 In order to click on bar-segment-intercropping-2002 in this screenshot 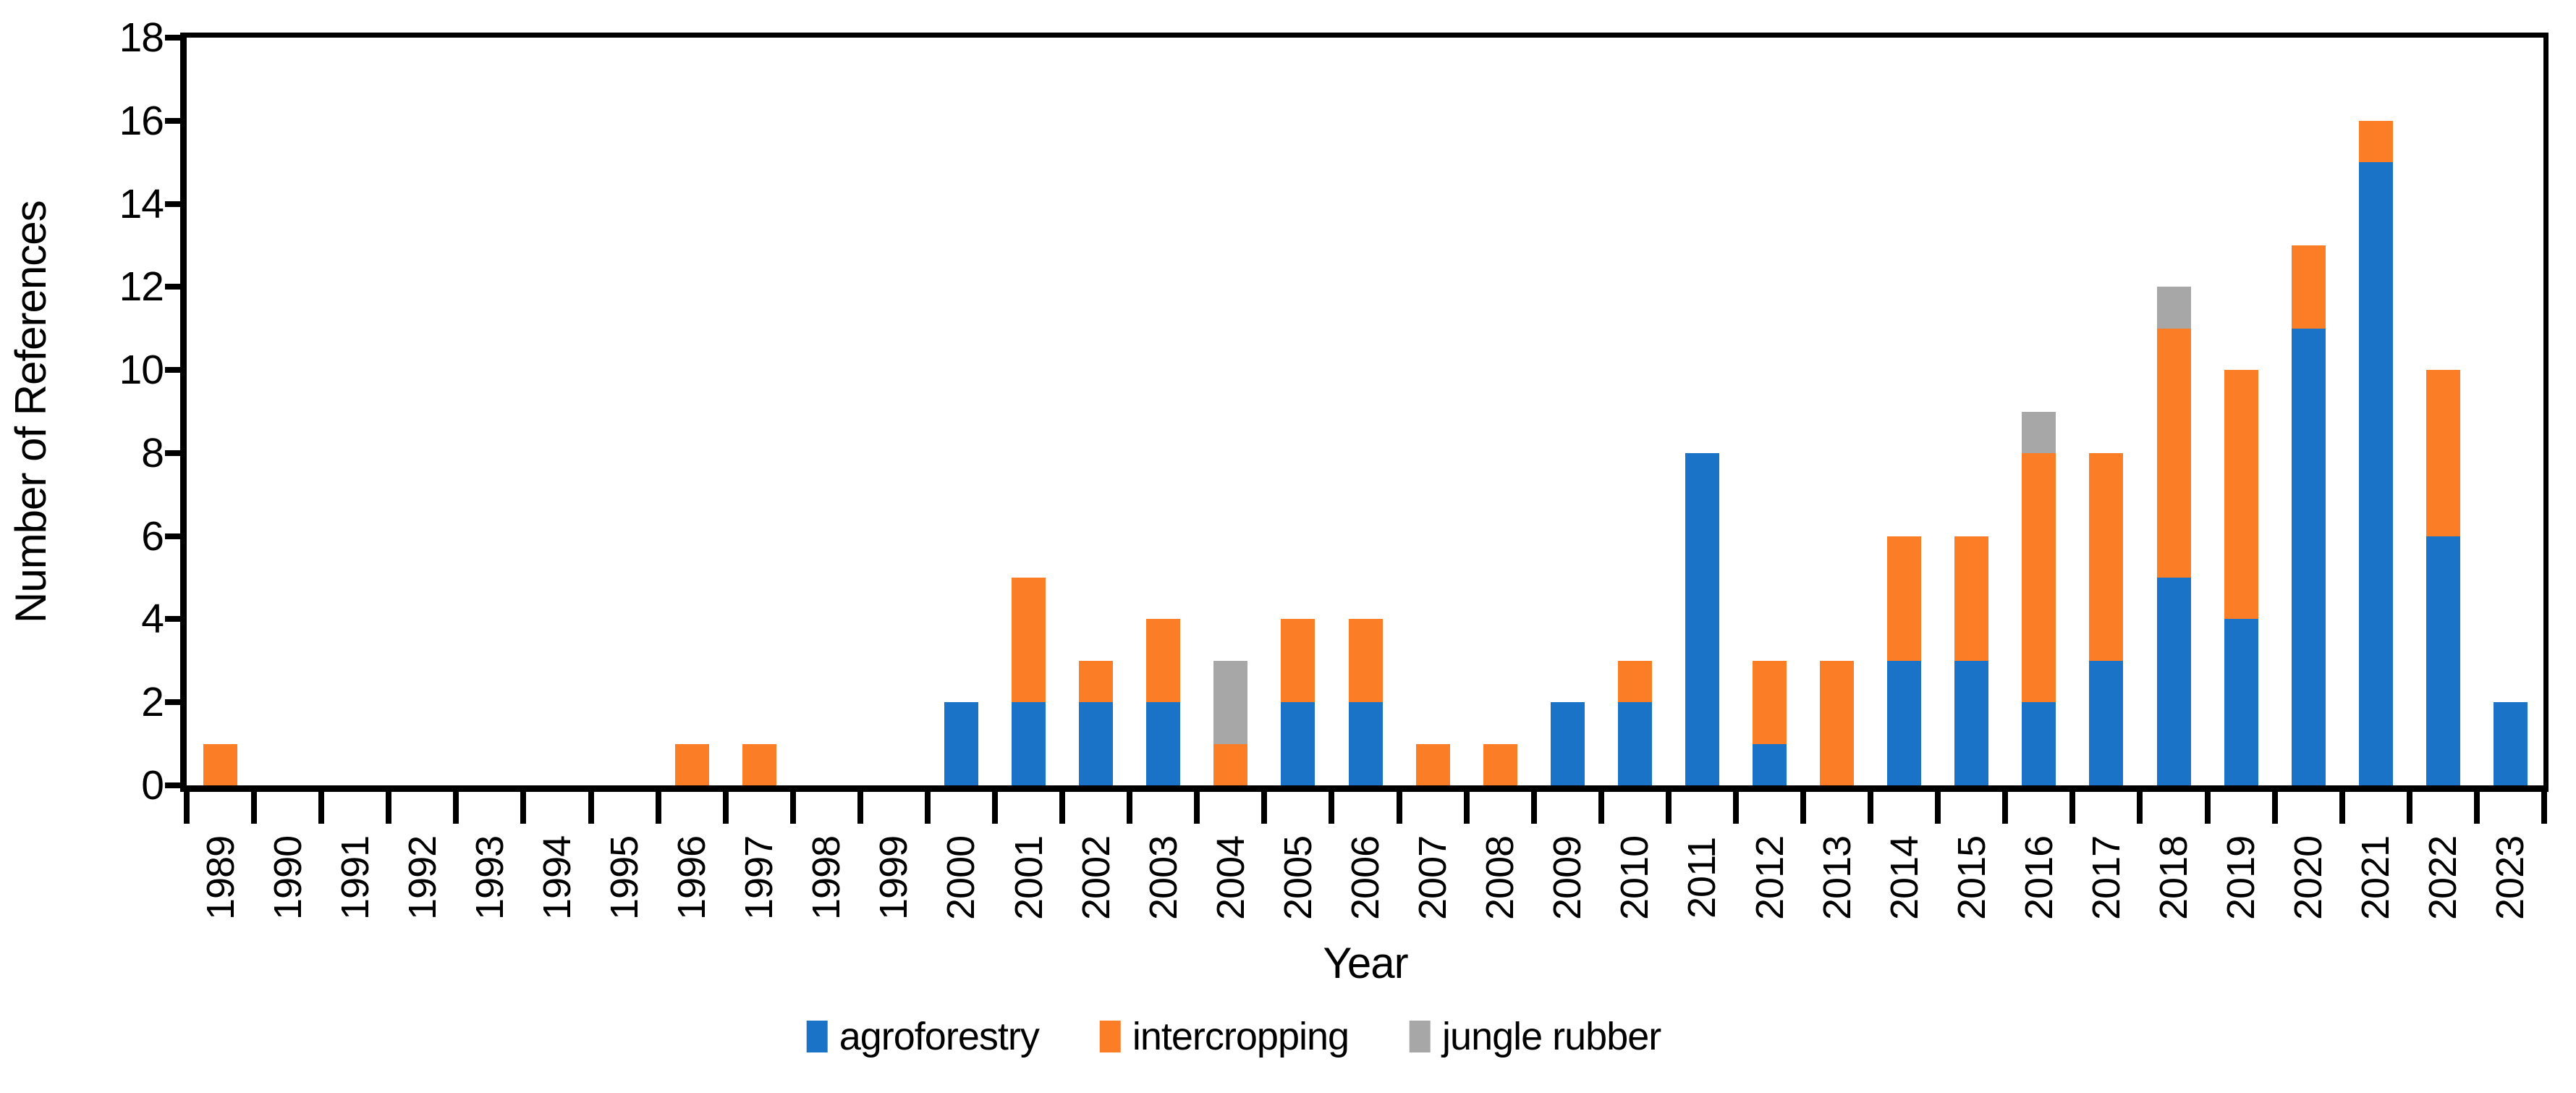, I will do `click(1096, 681)`.